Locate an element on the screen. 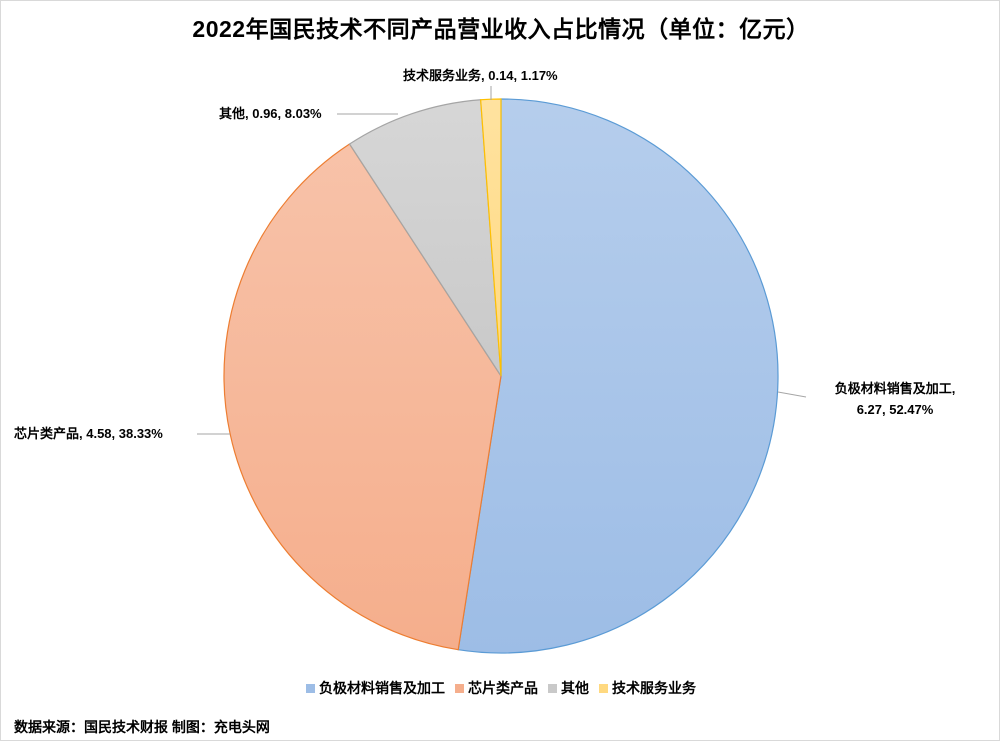  data-label: 其他, 0.96, 8.03% is located at coordinates (270, 113).